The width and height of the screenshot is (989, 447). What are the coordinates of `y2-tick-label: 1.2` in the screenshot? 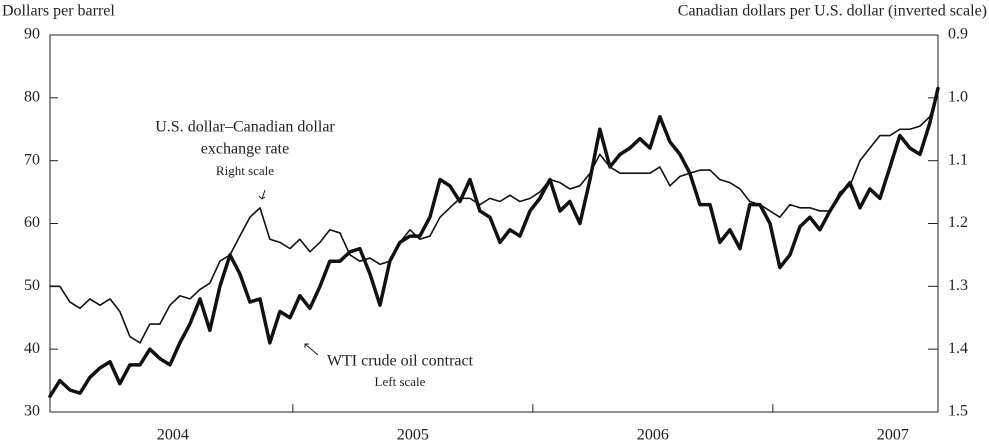 It's located at (958, 222).